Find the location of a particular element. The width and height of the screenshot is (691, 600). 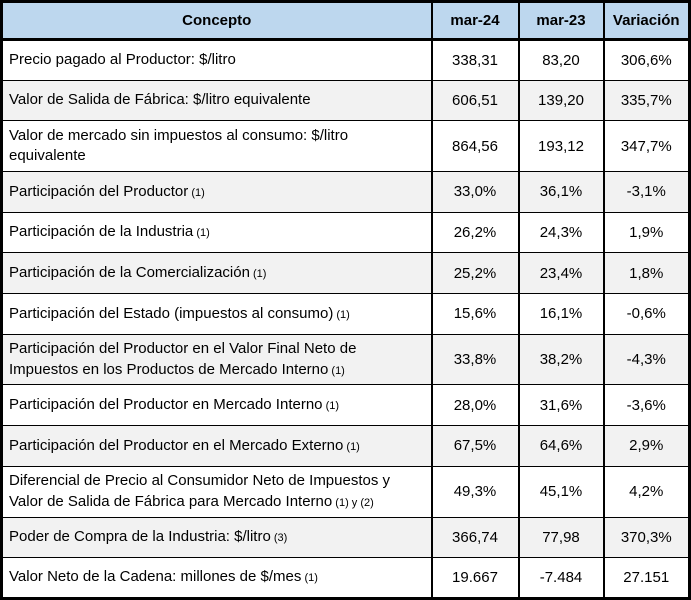

mar24-value: 67,5% is located at coordinates (474, 446).